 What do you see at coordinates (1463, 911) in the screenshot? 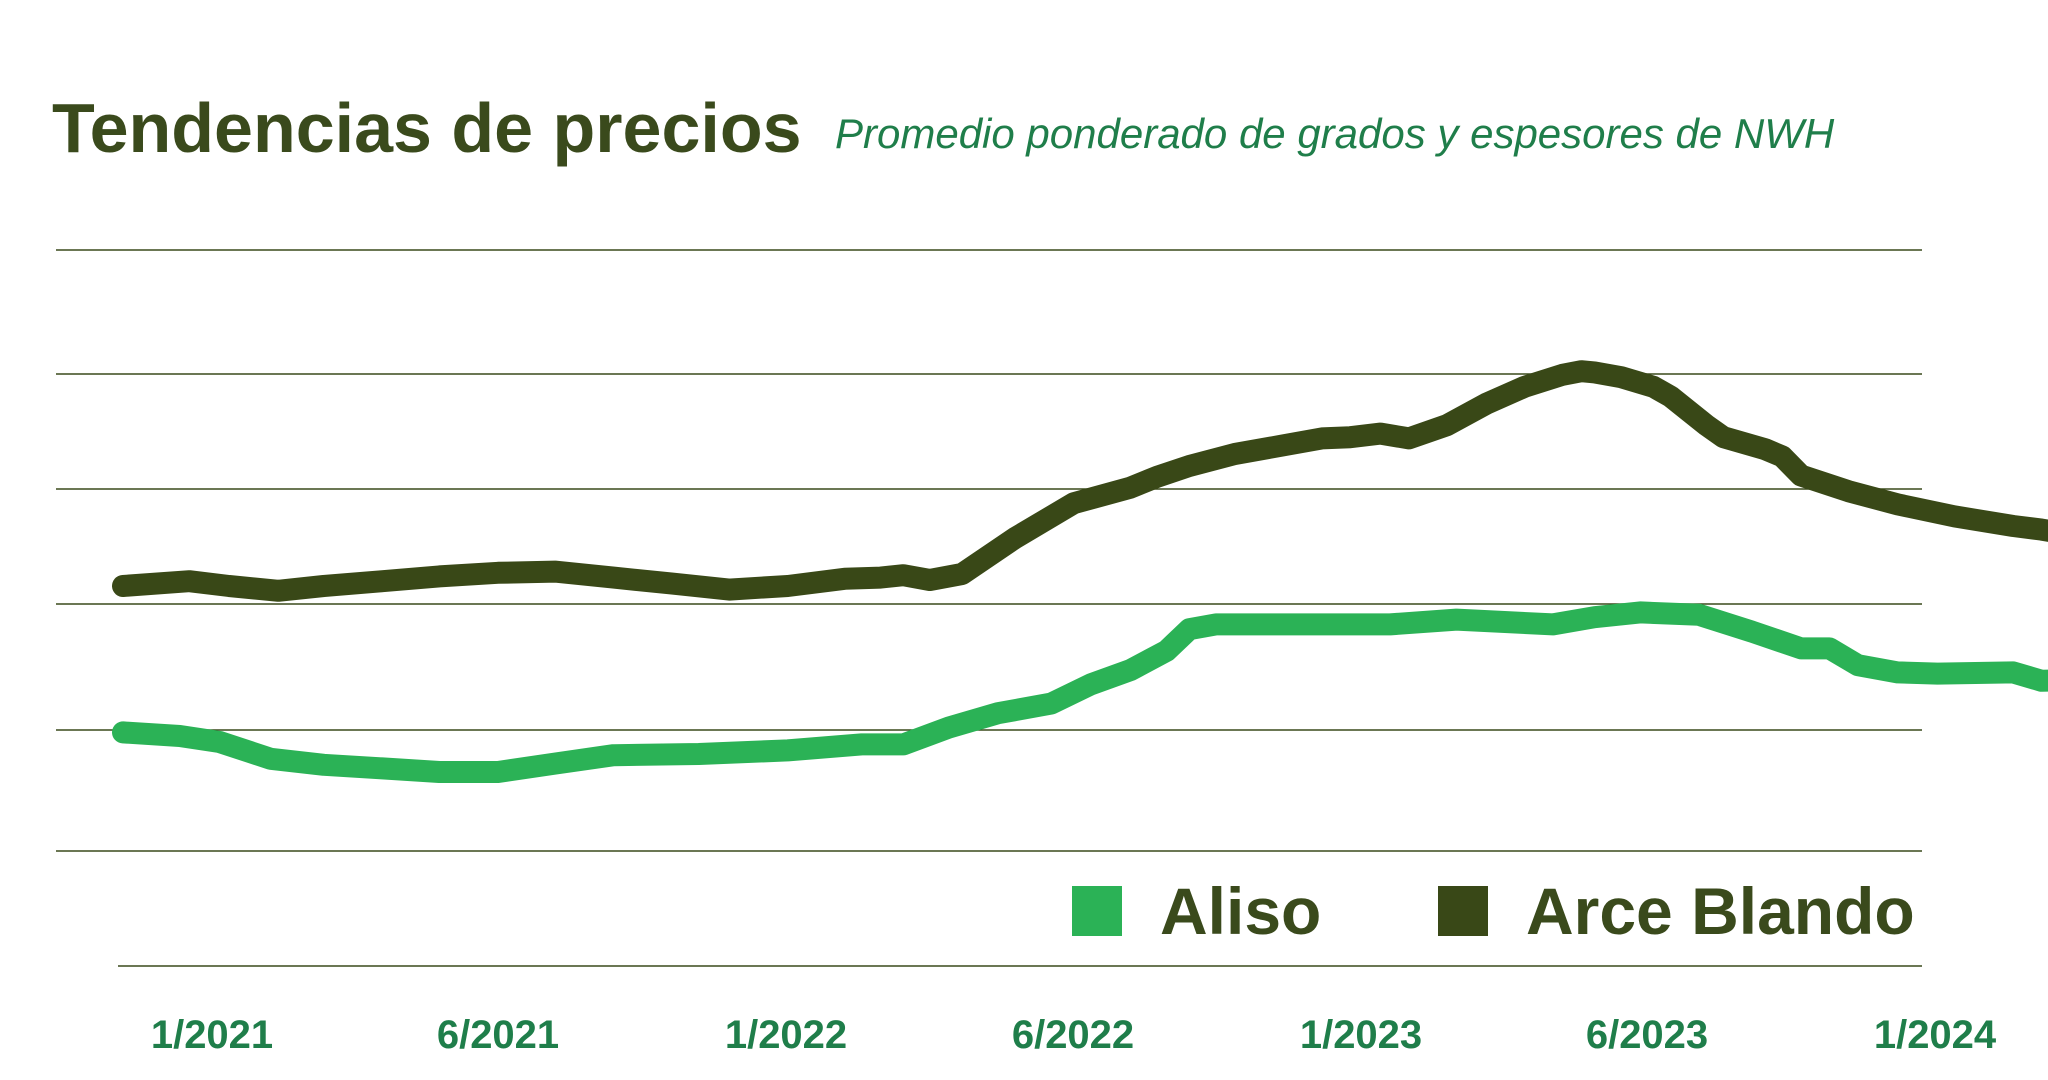
I see `legend-swatch-arce-blando` at bounding box center [1463, 911].